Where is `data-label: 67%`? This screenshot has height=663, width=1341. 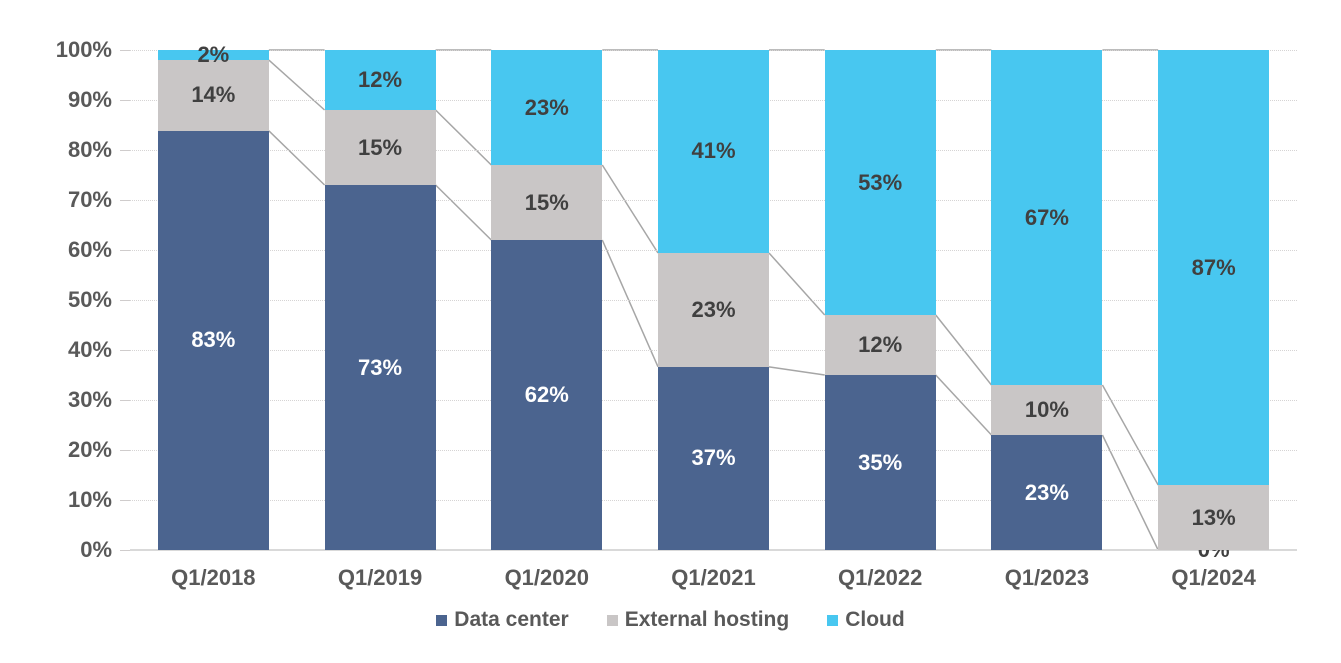 data-label: 67% is located at coordinates (1046, 217).